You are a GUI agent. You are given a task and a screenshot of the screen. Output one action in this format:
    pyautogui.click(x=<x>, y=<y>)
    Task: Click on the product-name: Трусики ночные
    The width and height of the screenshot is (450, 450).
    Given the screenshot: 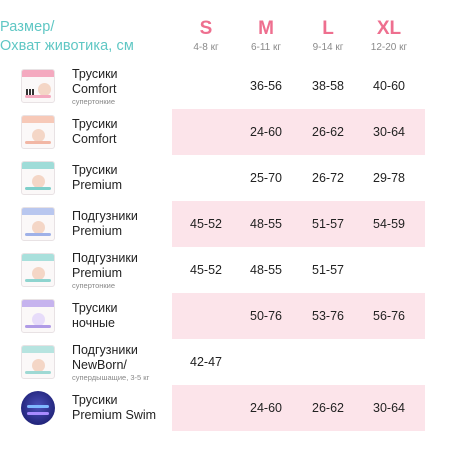 What is the action you would take?
    pyautogui.click(x=95, y=315)
    